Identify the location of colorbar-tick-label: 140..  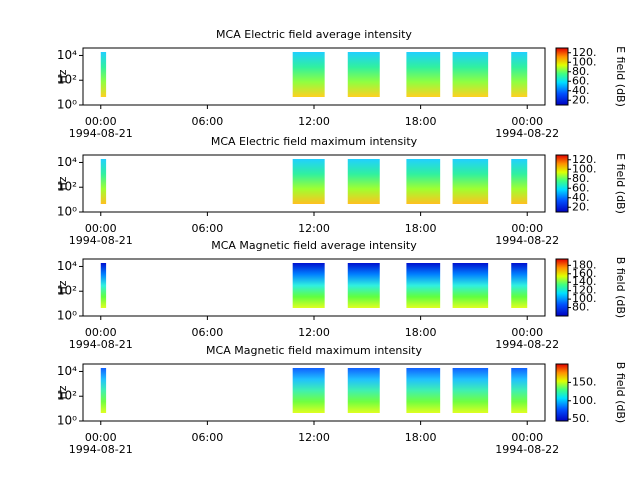
(584, 281).